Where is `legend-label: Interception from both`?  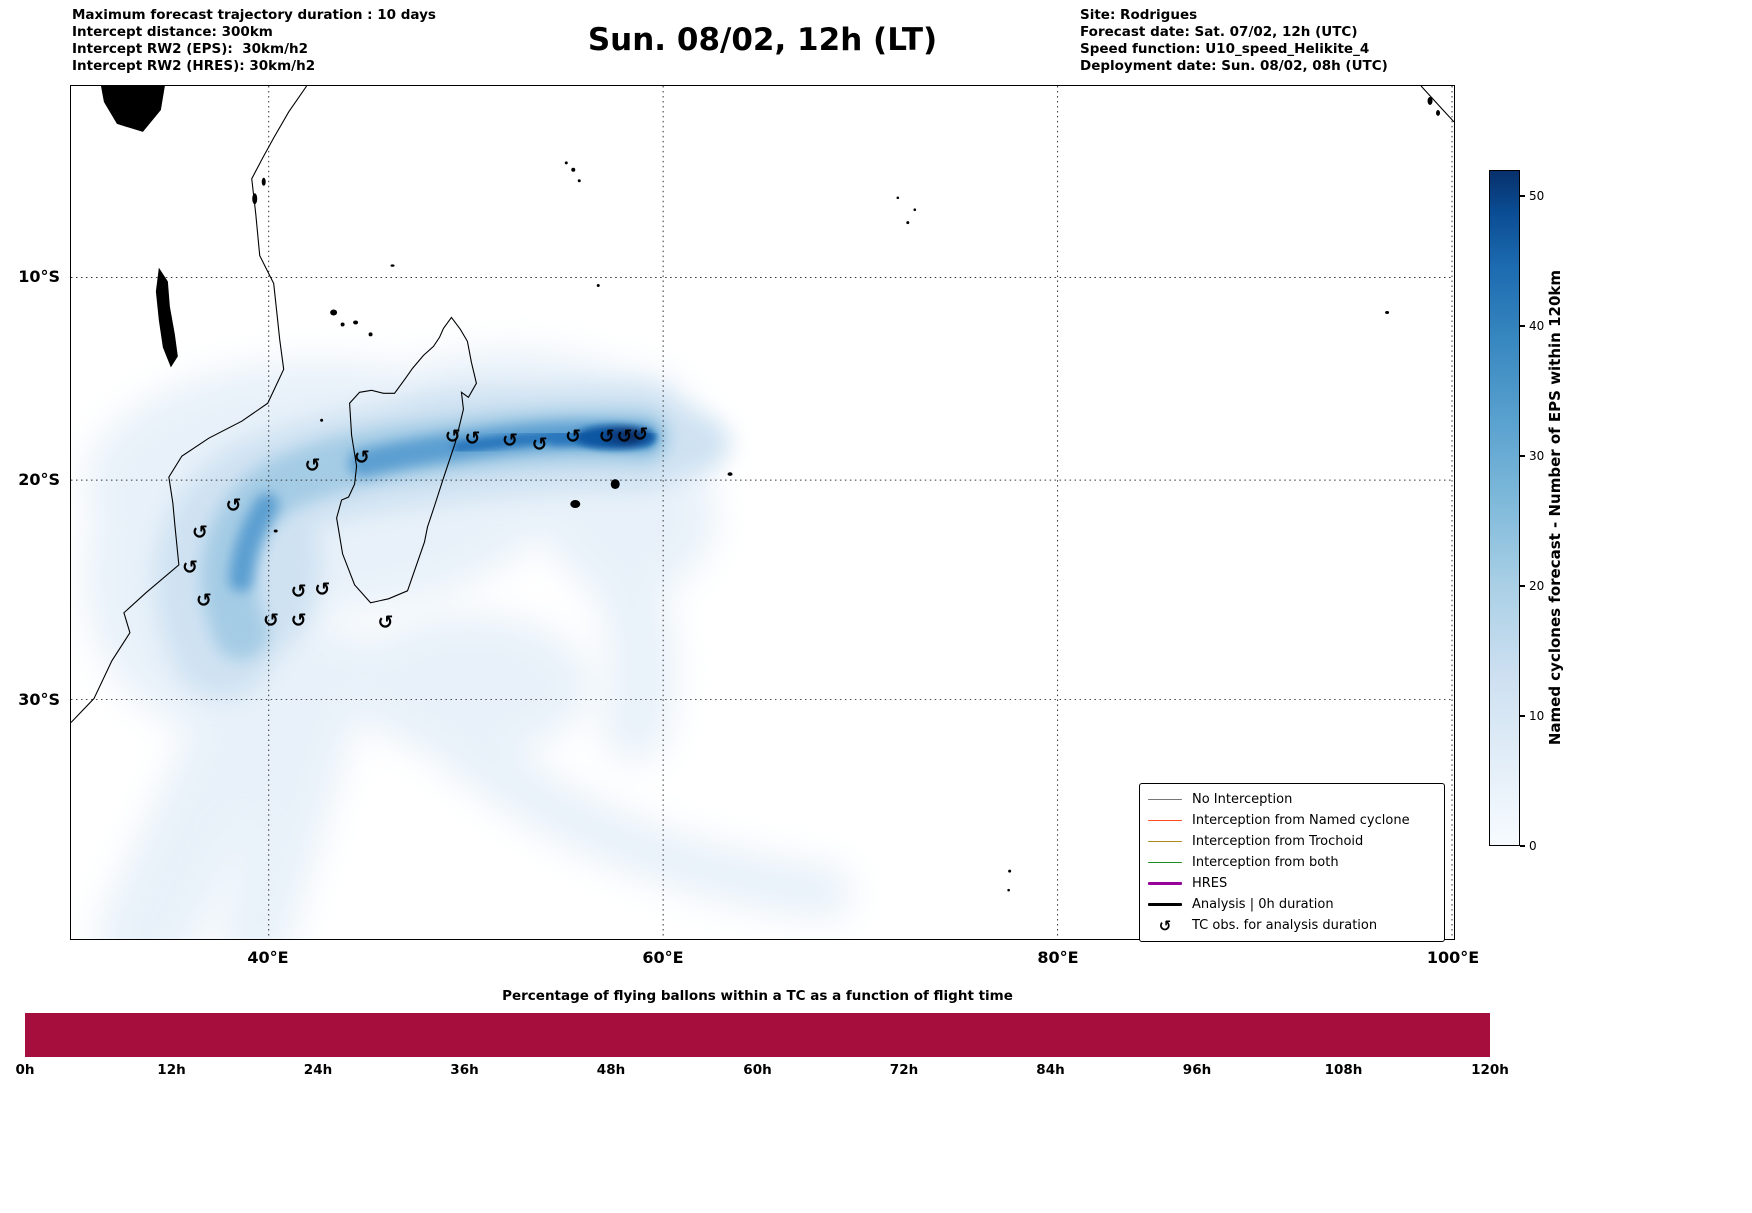 legend-label: Interception from both is located at coordinates (1265, 862).